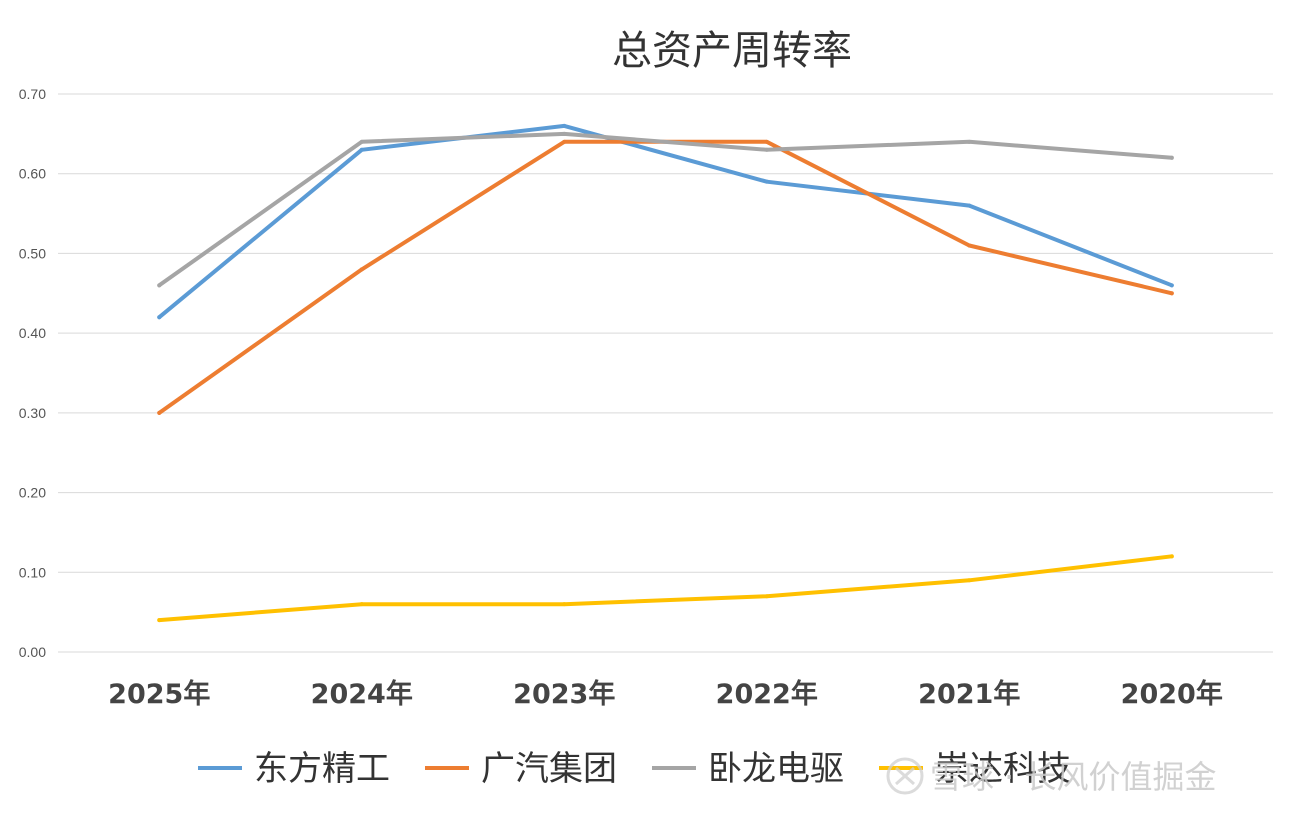 The height and width of the screenshot is (817, 1297). Describe the element at coordinates (362, 694) in the screenshot. I see `x-tick-label: 2024年` at that location.